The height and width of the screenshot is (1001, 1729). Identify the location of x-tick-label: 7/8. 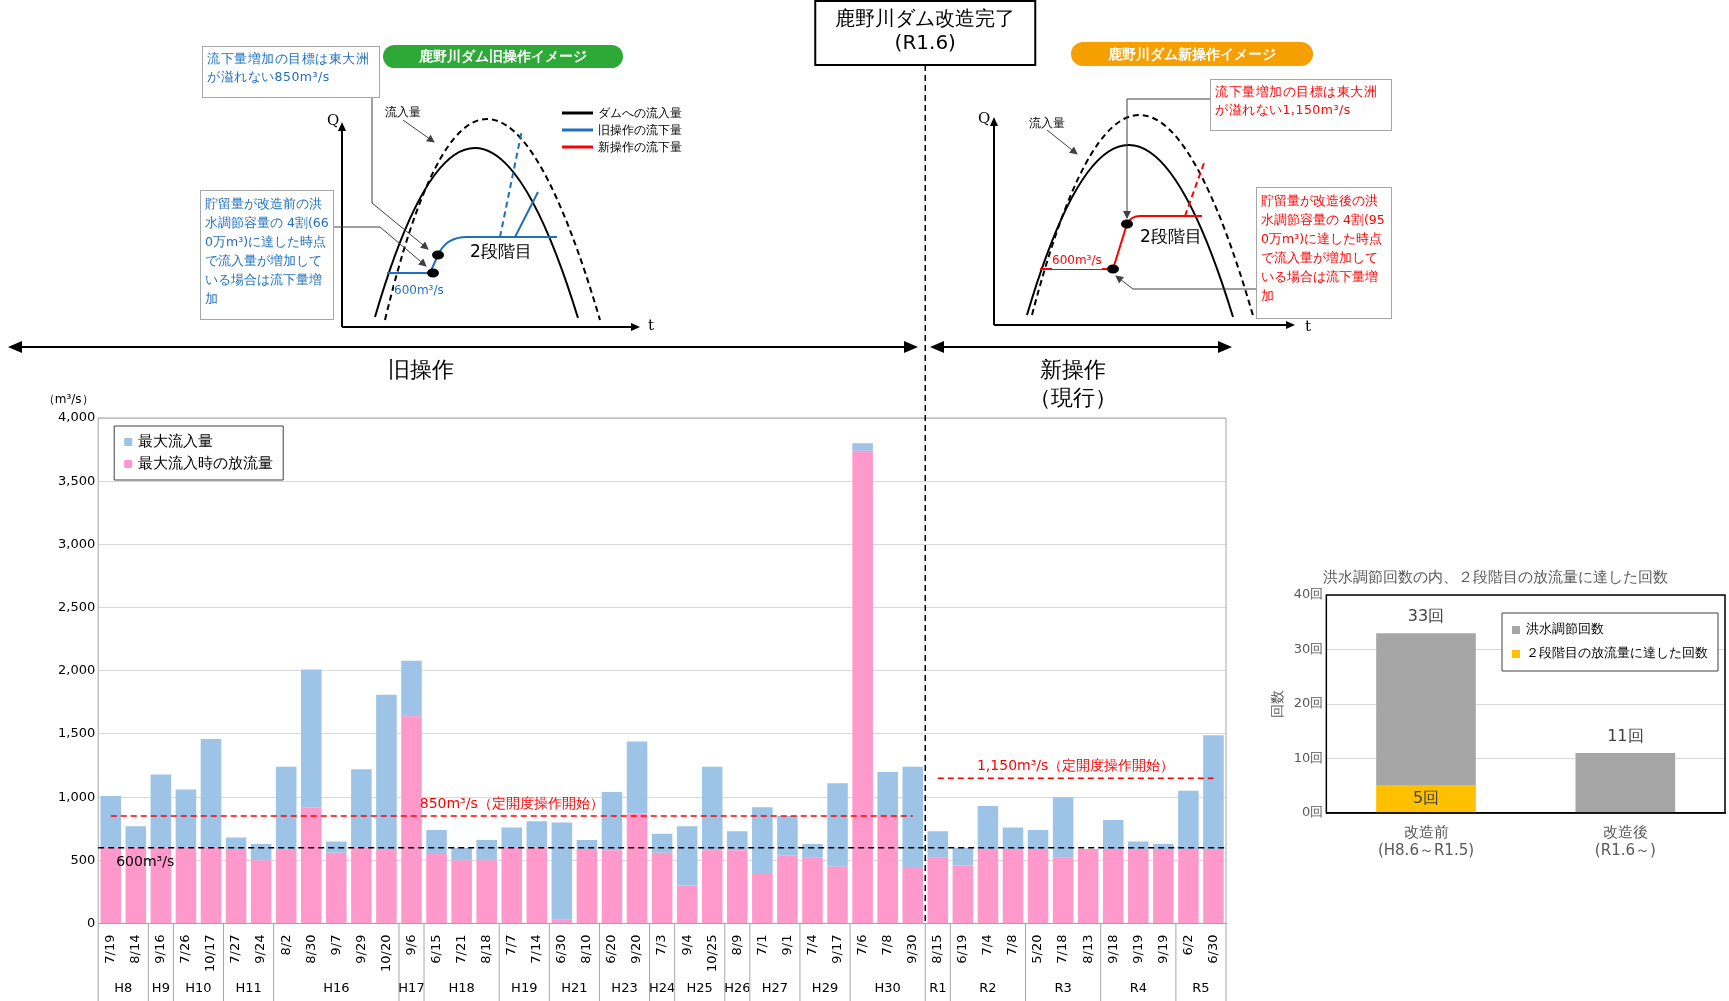
(1012, 945).